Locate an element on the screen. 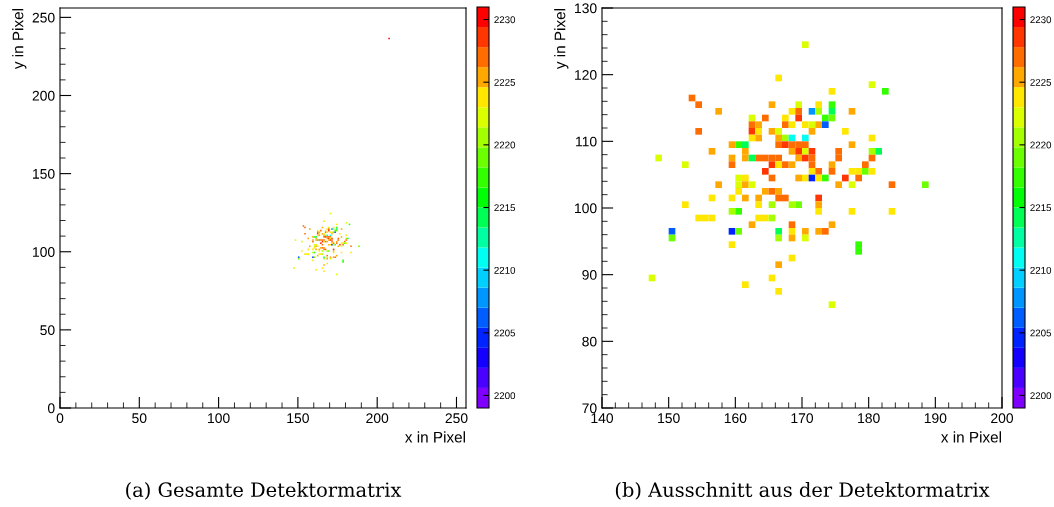 This screenshot has width=1054, height=507. x-tick-label: 140 is located at coordinates (602, 418).